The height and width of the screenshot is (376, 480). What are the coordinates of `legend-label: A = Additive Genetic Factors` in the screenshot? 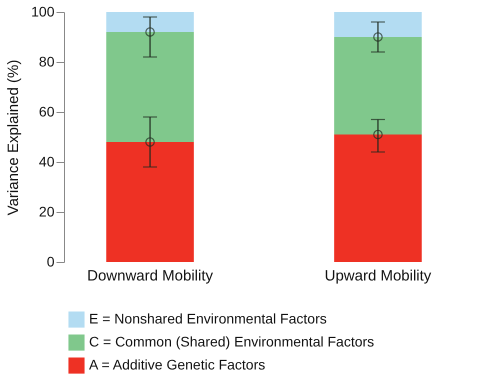 It's located at (177, 364).